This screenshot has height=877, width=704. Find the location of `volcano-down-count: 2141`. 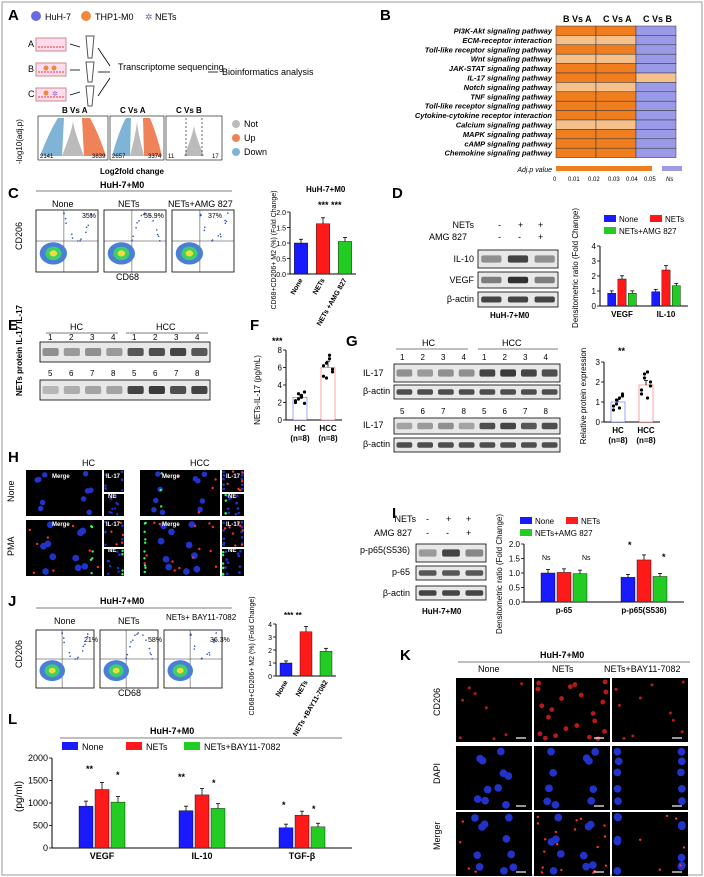

volcano-down-count: 2141 is located at coordinates (47, 157).